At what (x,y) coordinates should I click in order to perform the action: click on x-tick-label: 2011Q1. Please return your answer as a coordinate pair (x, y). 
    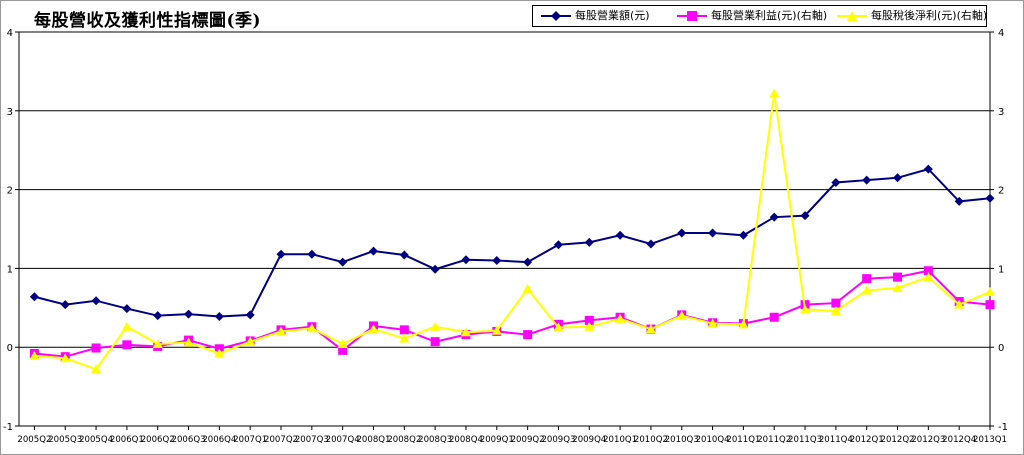
    Looking at the image, I should click on (743, 440).